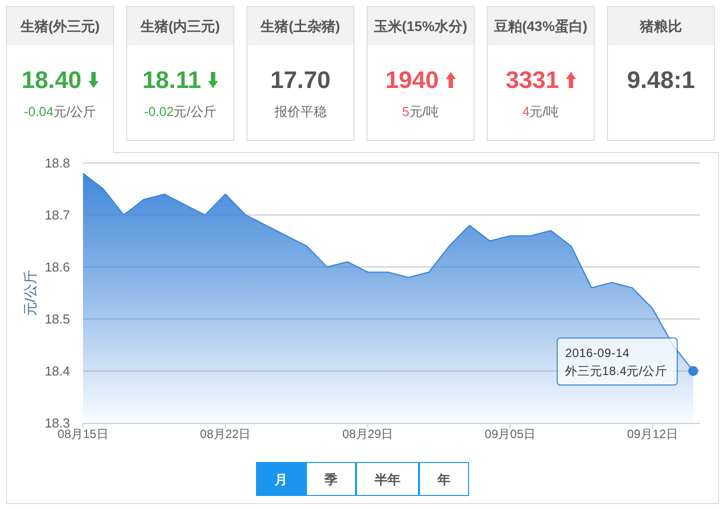  I want to click on x-tick-label: 08月29日, so click(368, 434).